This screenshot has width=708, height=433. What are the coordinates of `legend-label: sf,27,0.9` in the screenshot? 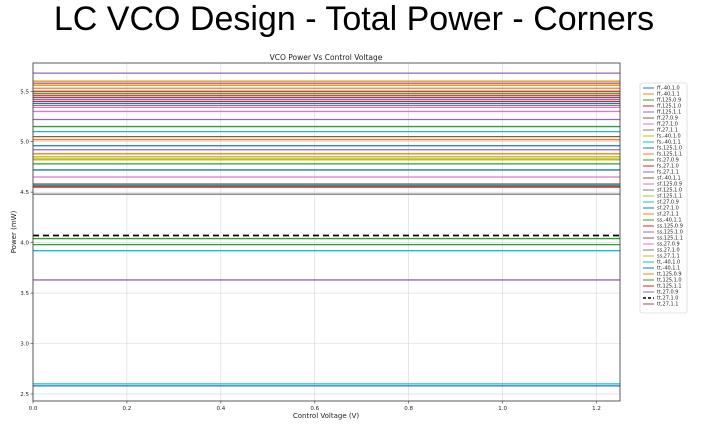 It's located at (668, 203).